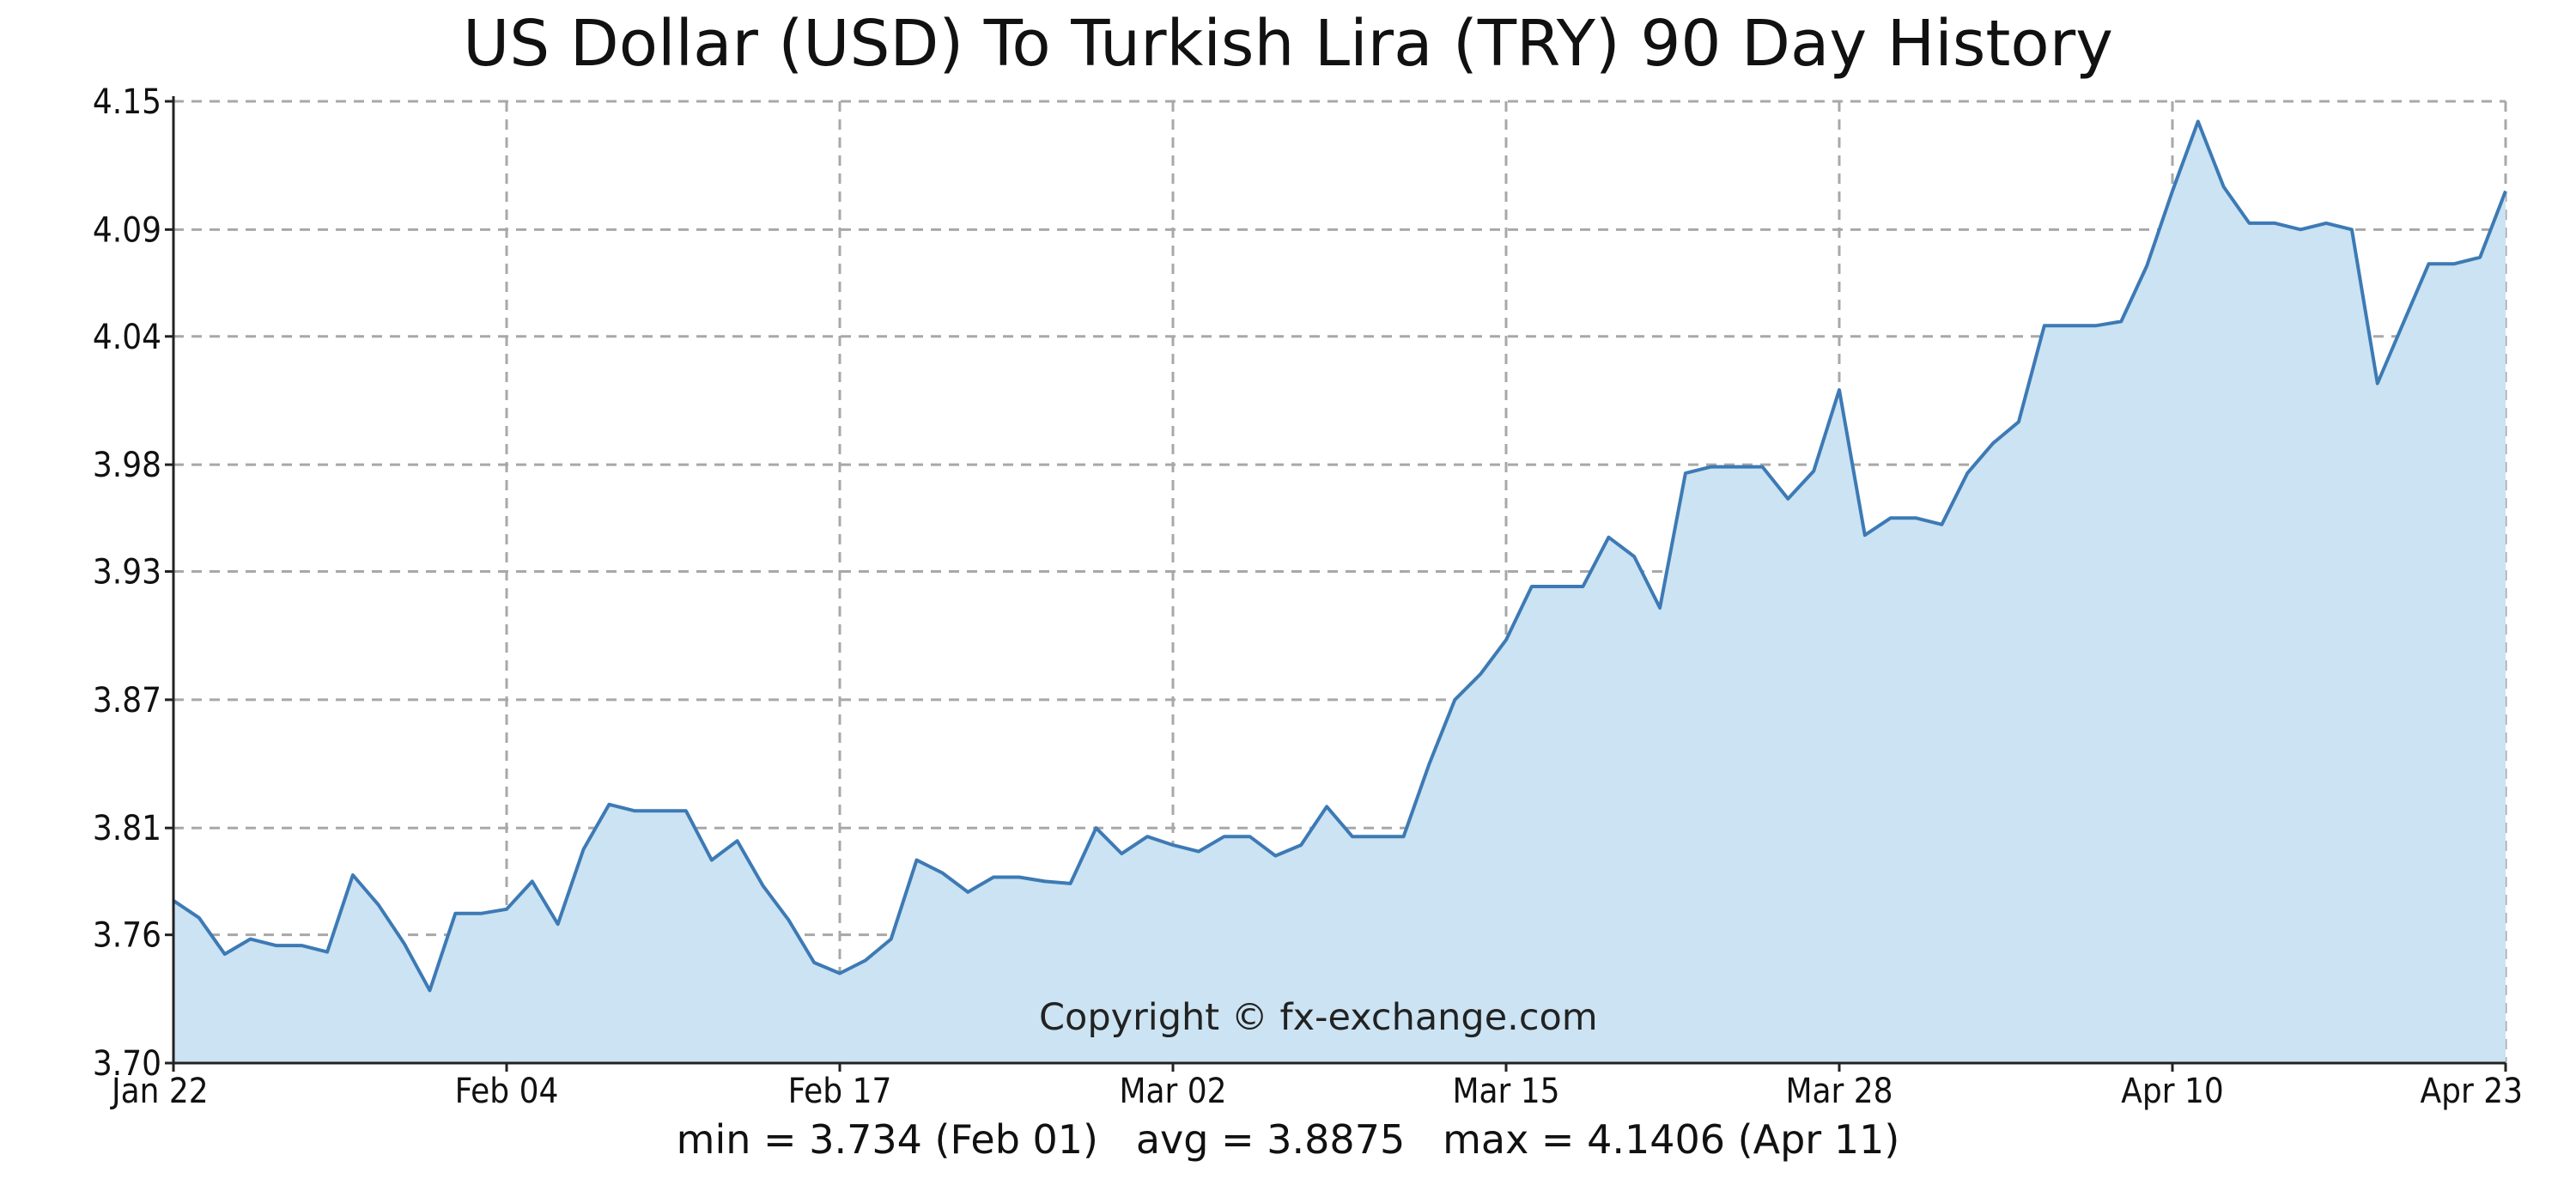 This screenshot has width=2576, height=1185. Describe the element at coordinates (1506, 1091) in the screenshot. I see `x-tick-label: Mar 15` at that location.